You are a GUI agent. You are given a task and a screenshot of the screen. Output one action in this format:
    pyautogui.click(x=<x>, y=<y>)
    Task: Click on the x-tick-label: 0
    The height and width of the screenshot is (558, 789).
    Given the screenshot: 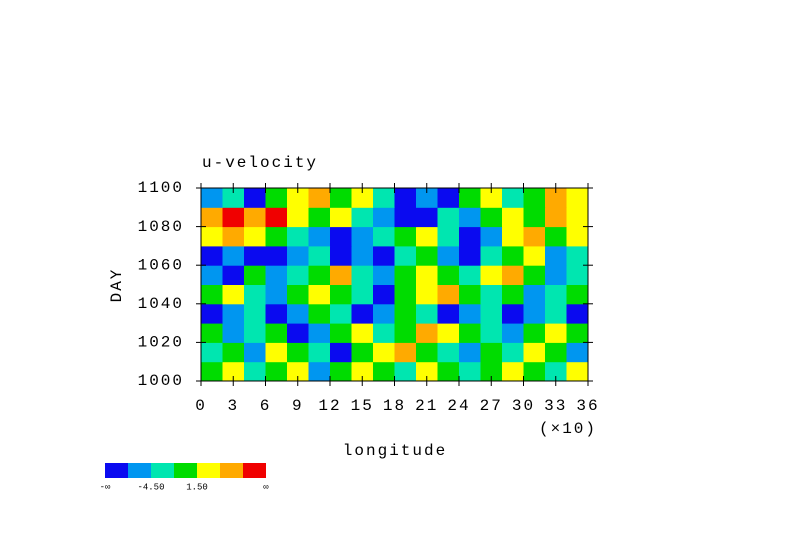 What is the action you would take?
    pyautogui.click(x=201, y=406)
    